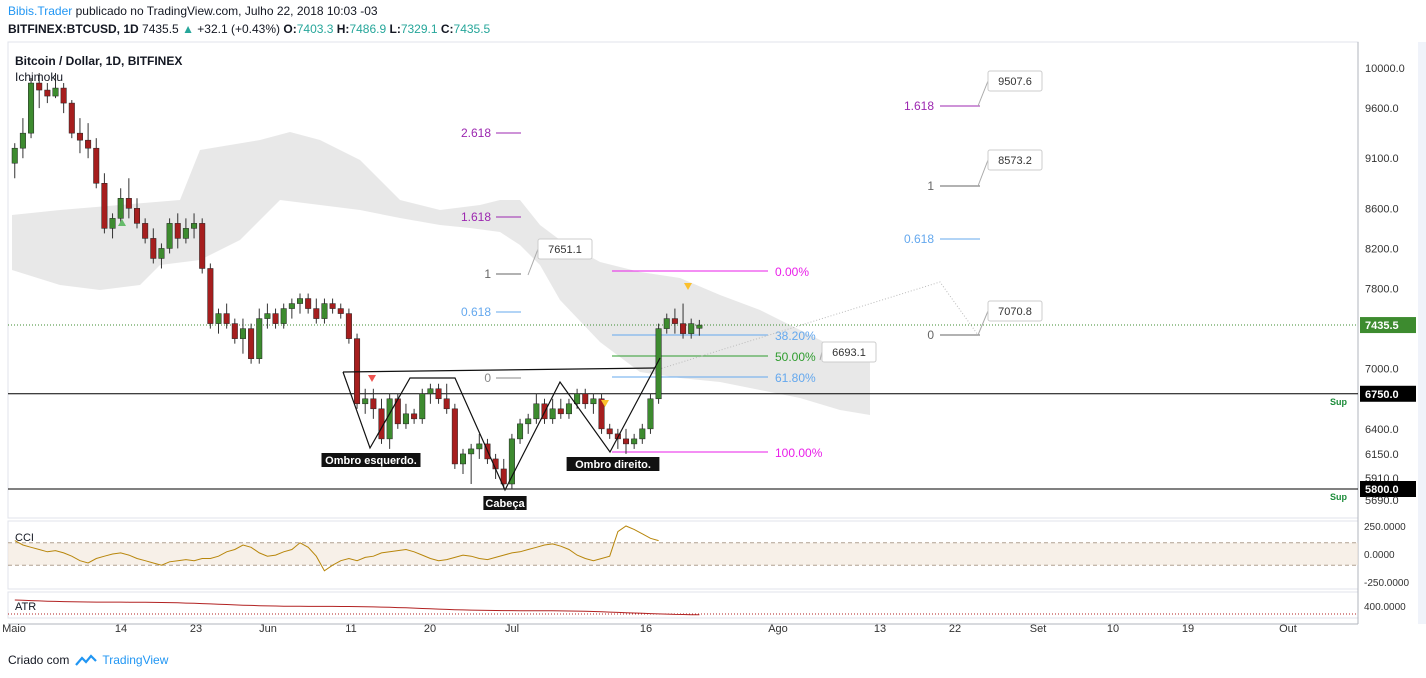 The width and height of the screenshot is (1426, 678). What do you see at coordinates (919, 106) in the screenshot?
I see `fib2-level-label: 1.618` at bounding box center [919, 106].